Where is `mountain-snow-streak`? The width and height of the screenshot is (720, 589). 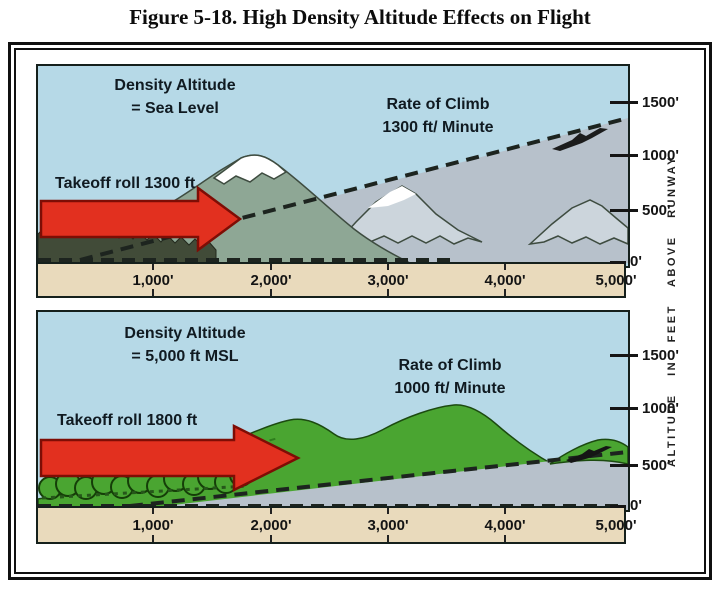 mountain-snow-streak is located at coordinates (392, 197).